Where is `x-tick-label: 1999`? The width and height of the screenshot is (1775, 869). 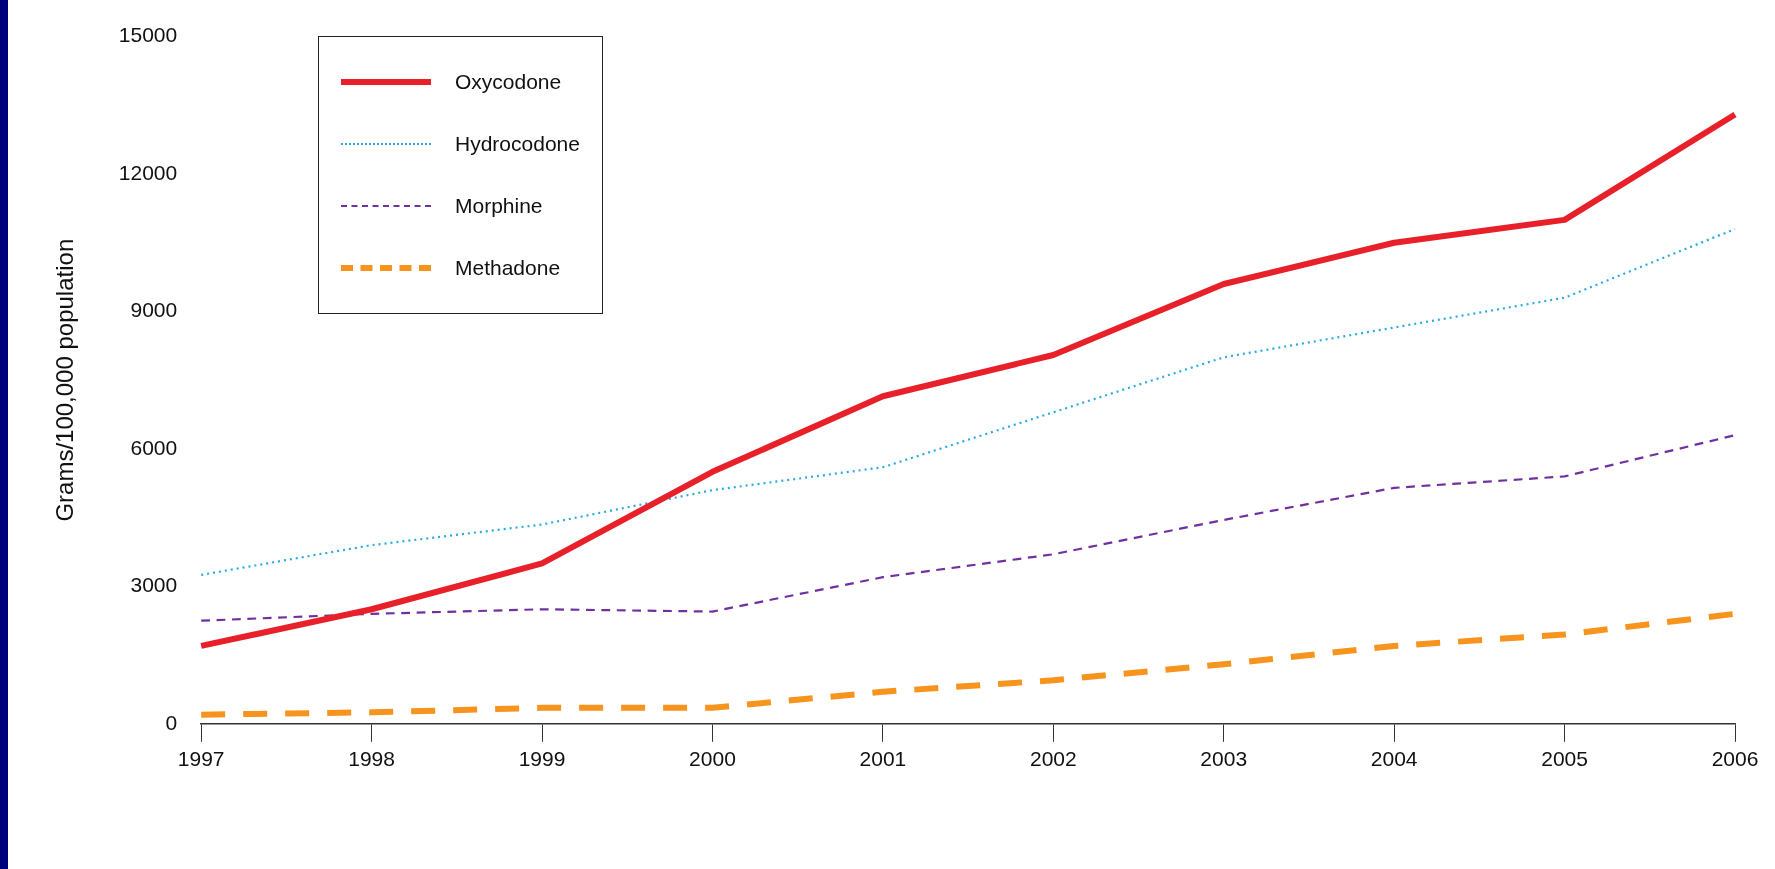 x-tick-label: 1999 is located at coordinates (542, 759).